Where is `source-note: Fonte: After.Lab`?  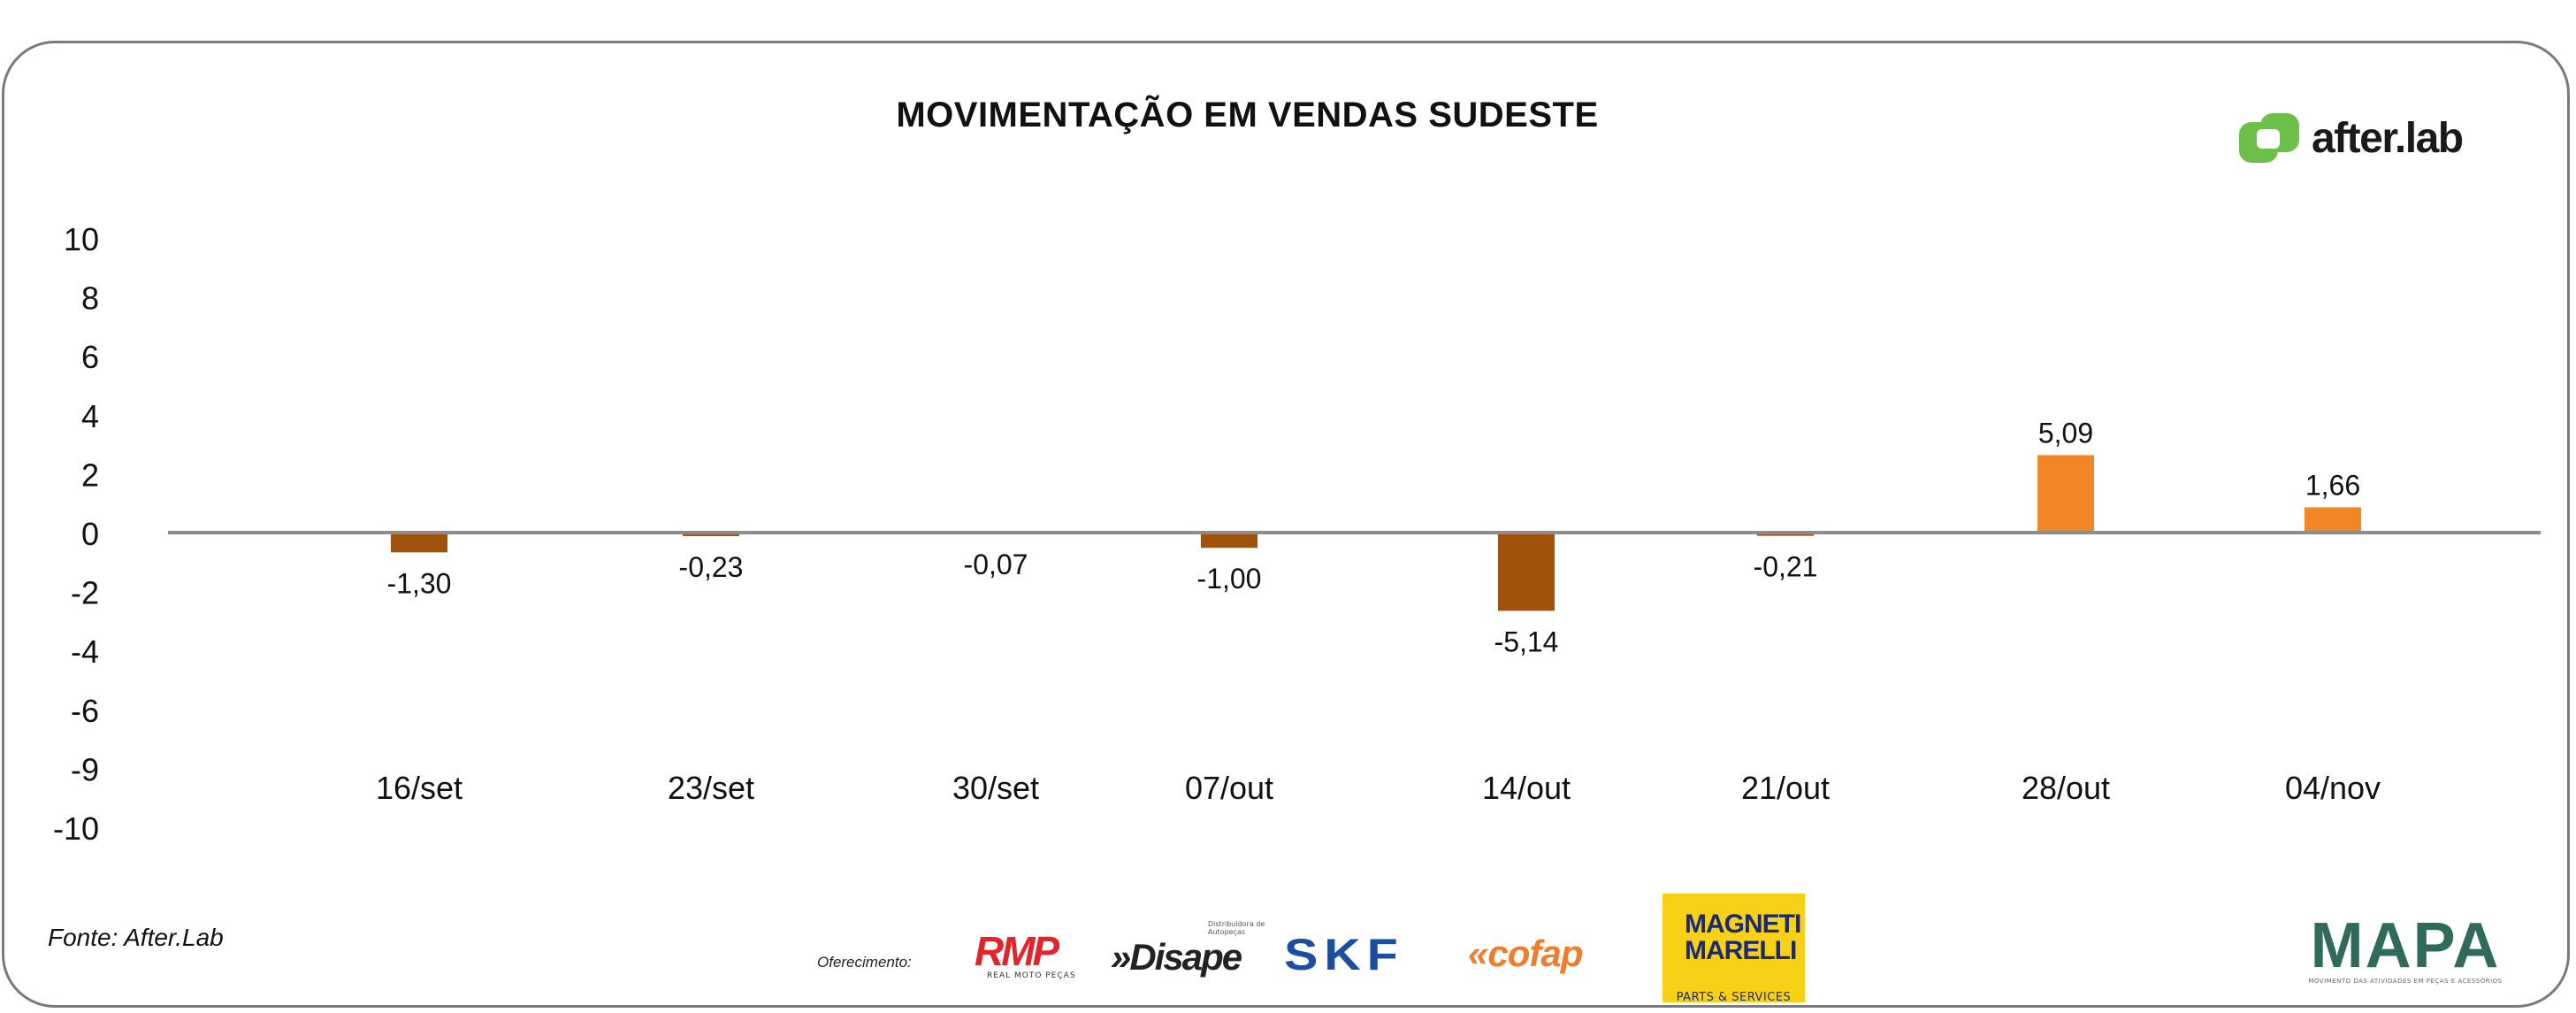 source-note: Fonte: After.Lab is located at coordinates (136, 938).